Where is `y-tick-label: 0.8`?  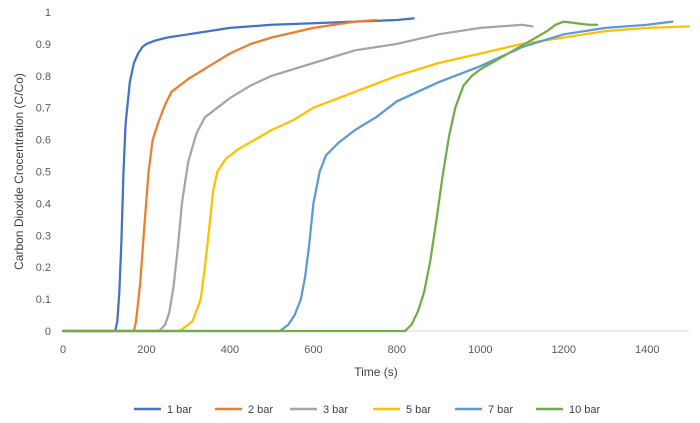 y-tick-label: 0.8 is located at coordinates (43, 77).